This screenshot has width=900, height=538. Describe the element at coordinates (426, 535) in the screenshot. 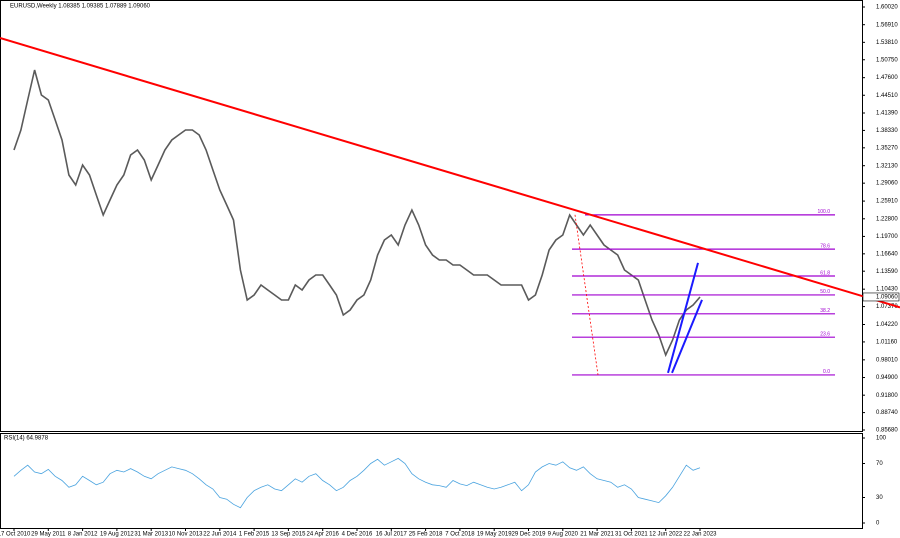

I see `x-tick-label: 25 Feb 2018` at that location.